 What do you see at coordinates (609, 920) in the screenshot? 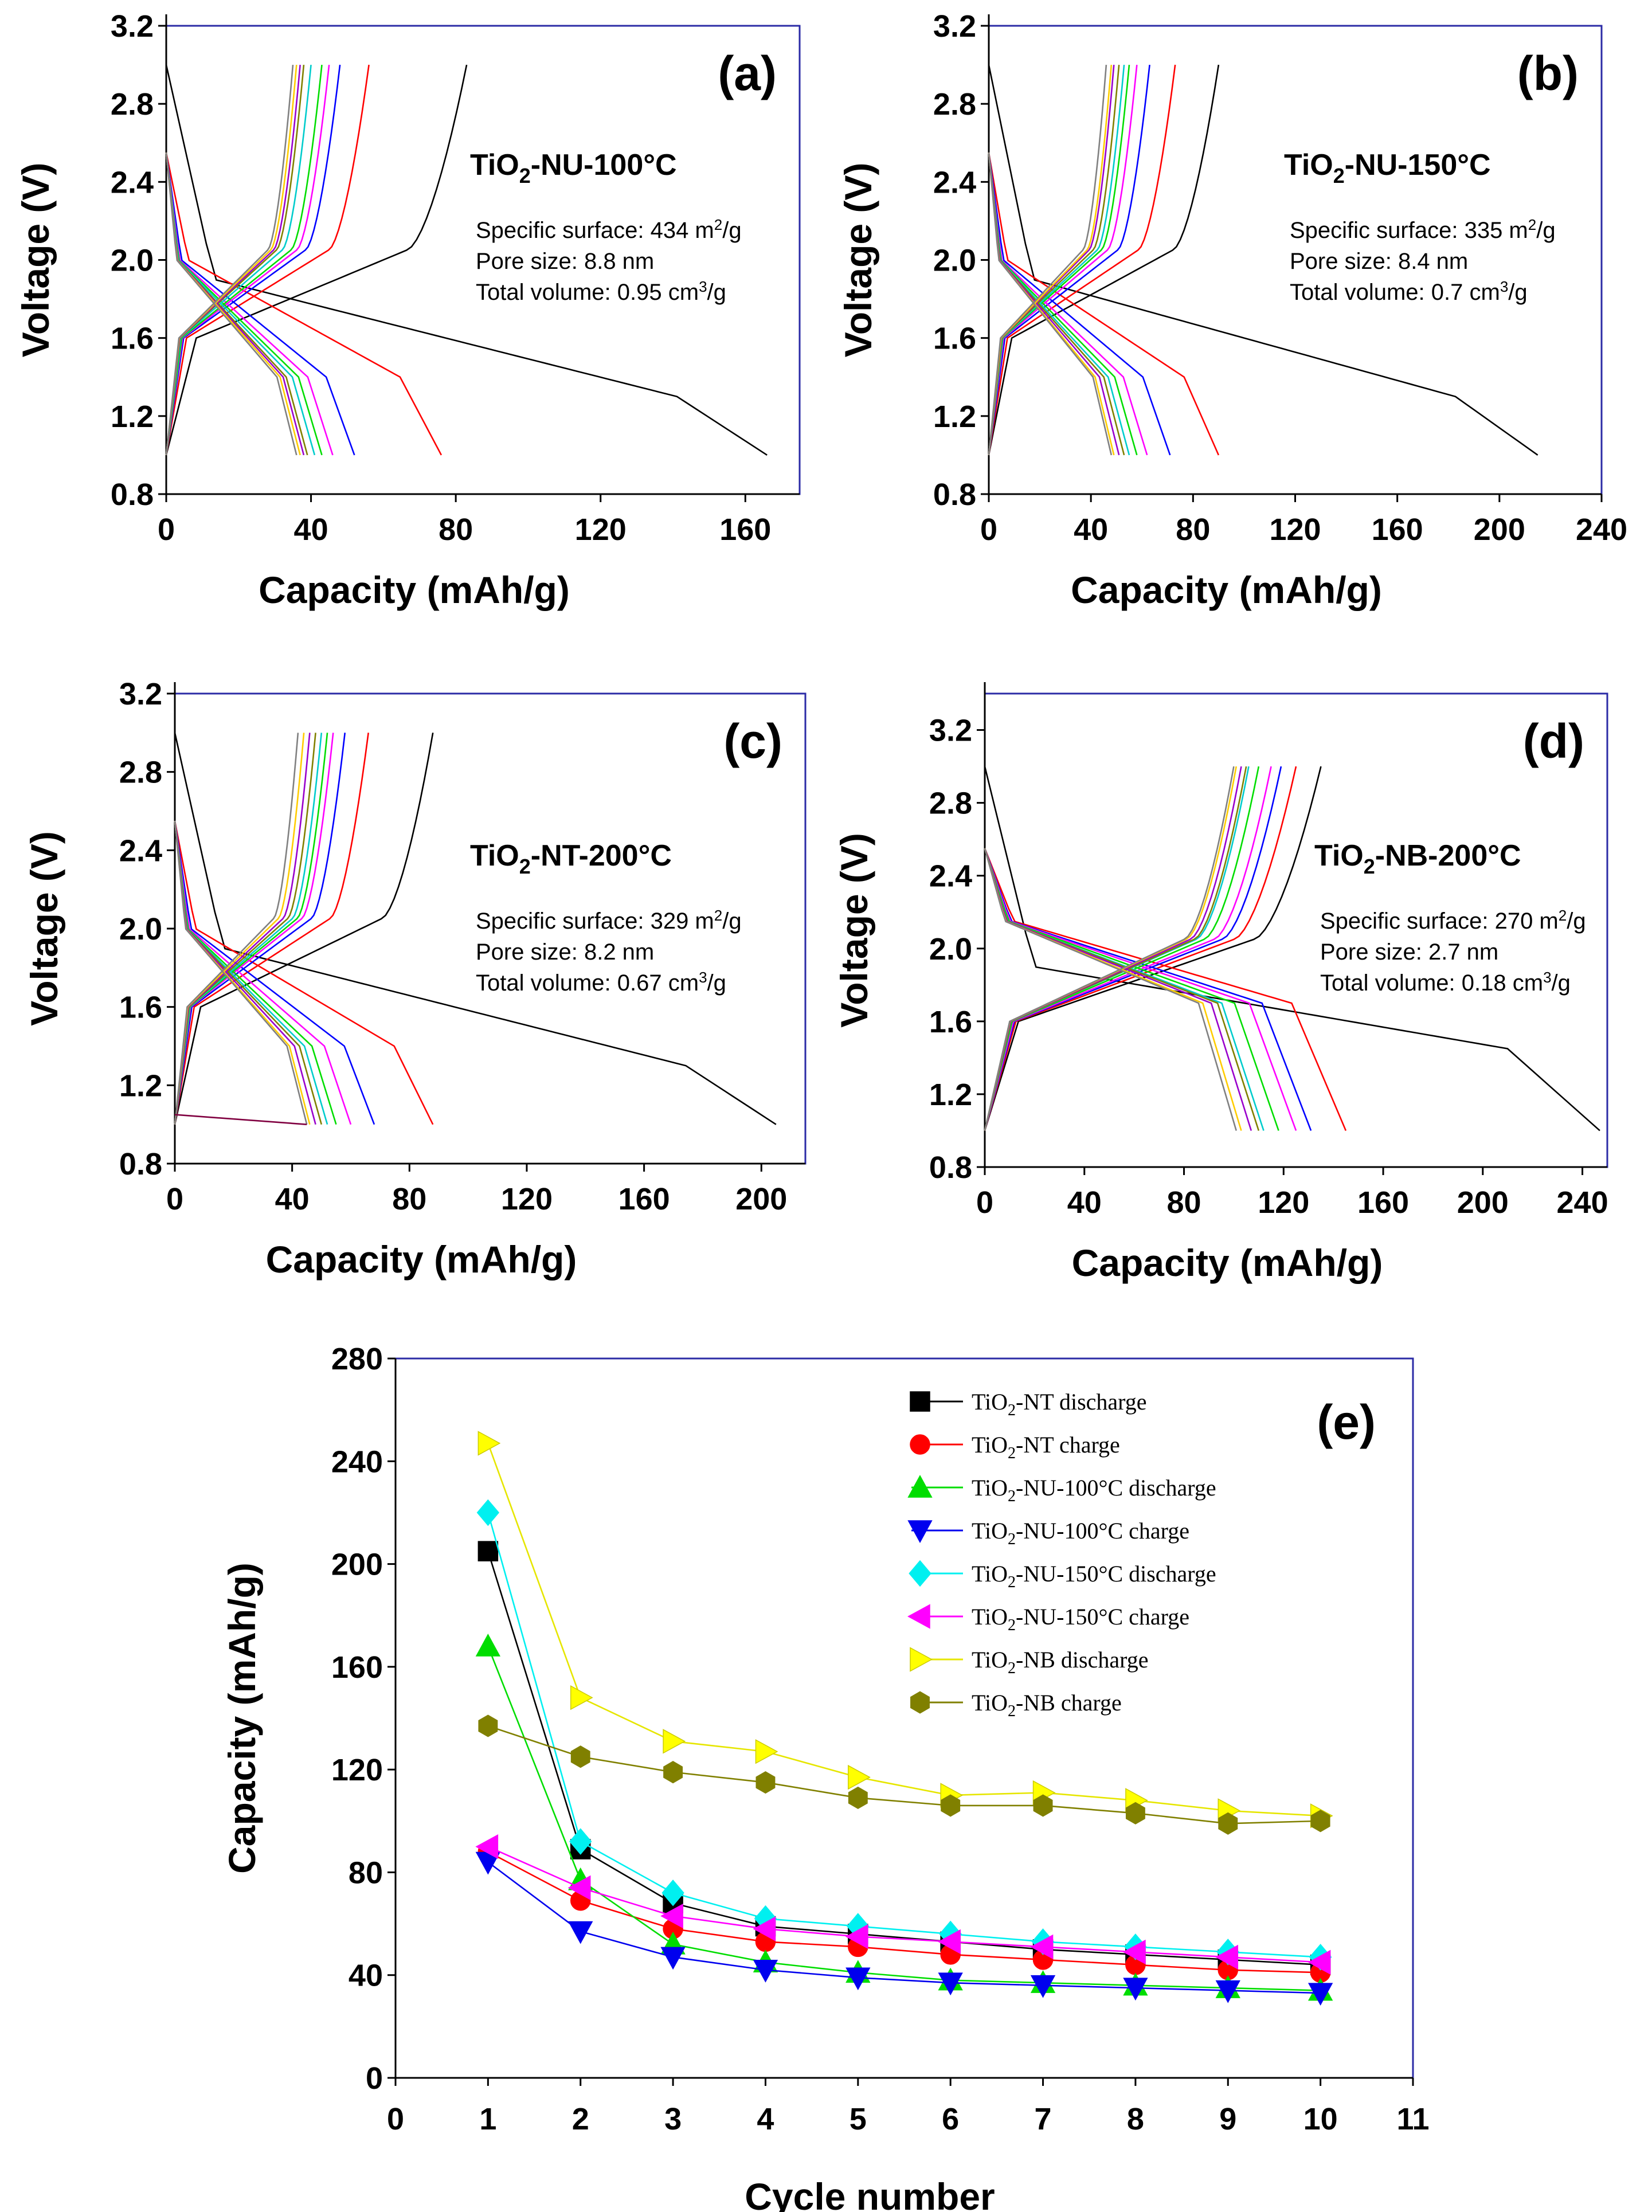
I see `info-line: Specific surface: 329 m2/g` at bounding box center [609, 920].